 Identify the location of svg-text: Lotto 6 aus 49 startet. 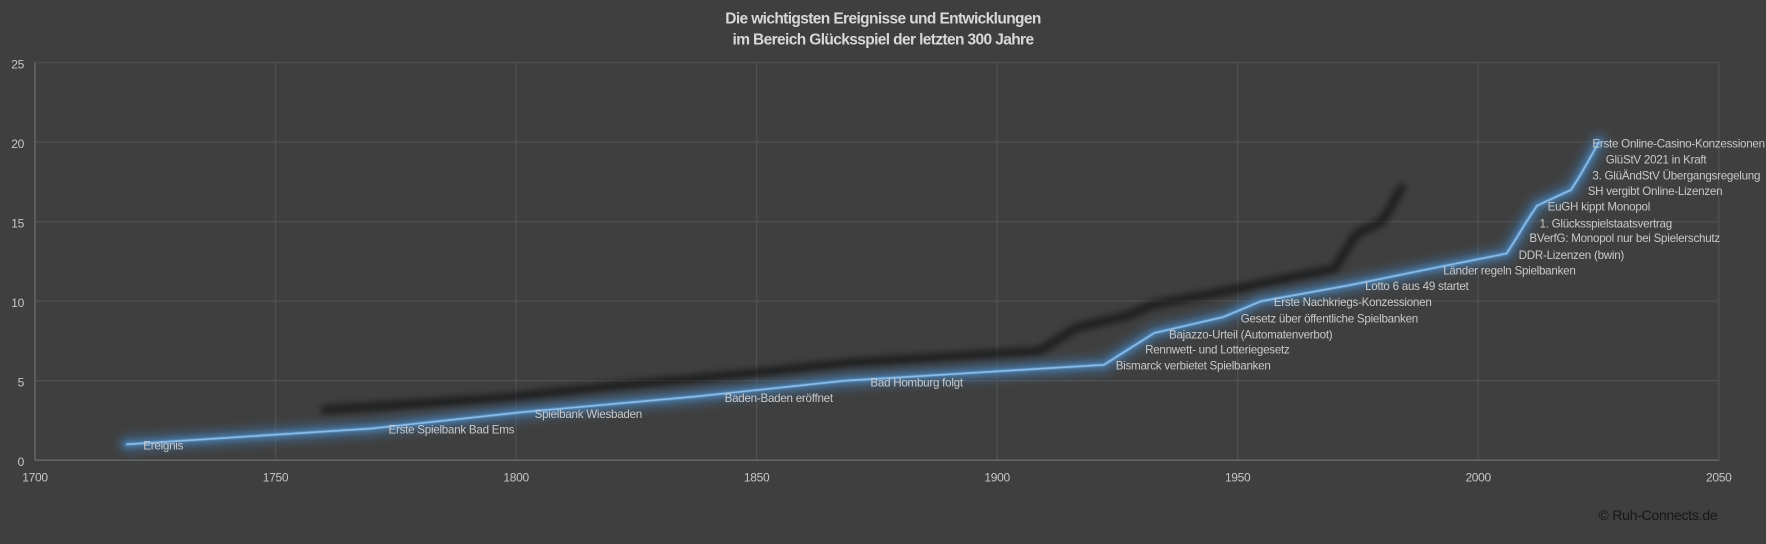
(1417, 286).